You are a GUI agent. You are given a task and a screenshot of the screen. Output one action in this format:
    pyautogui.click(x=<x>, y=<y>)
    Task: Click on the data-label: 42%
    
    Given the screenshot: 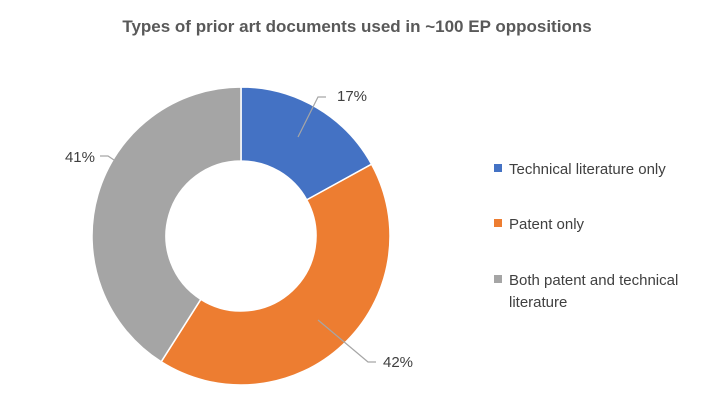 What is the action you would take?
    pyautogui.click(x=398, y=362)
    